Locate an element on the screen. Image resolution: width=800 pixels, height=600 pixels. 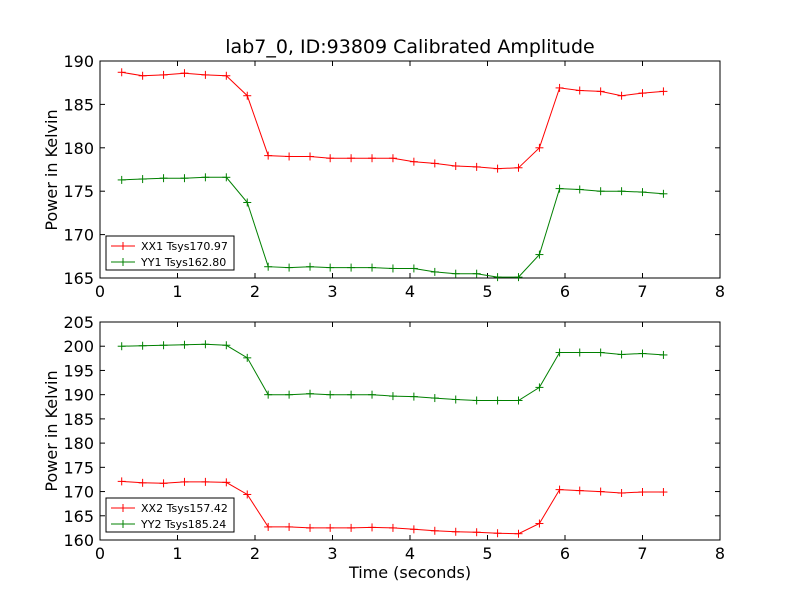
legend-item: YY1 Tsys162.80 is located at coordinates (168, 262).